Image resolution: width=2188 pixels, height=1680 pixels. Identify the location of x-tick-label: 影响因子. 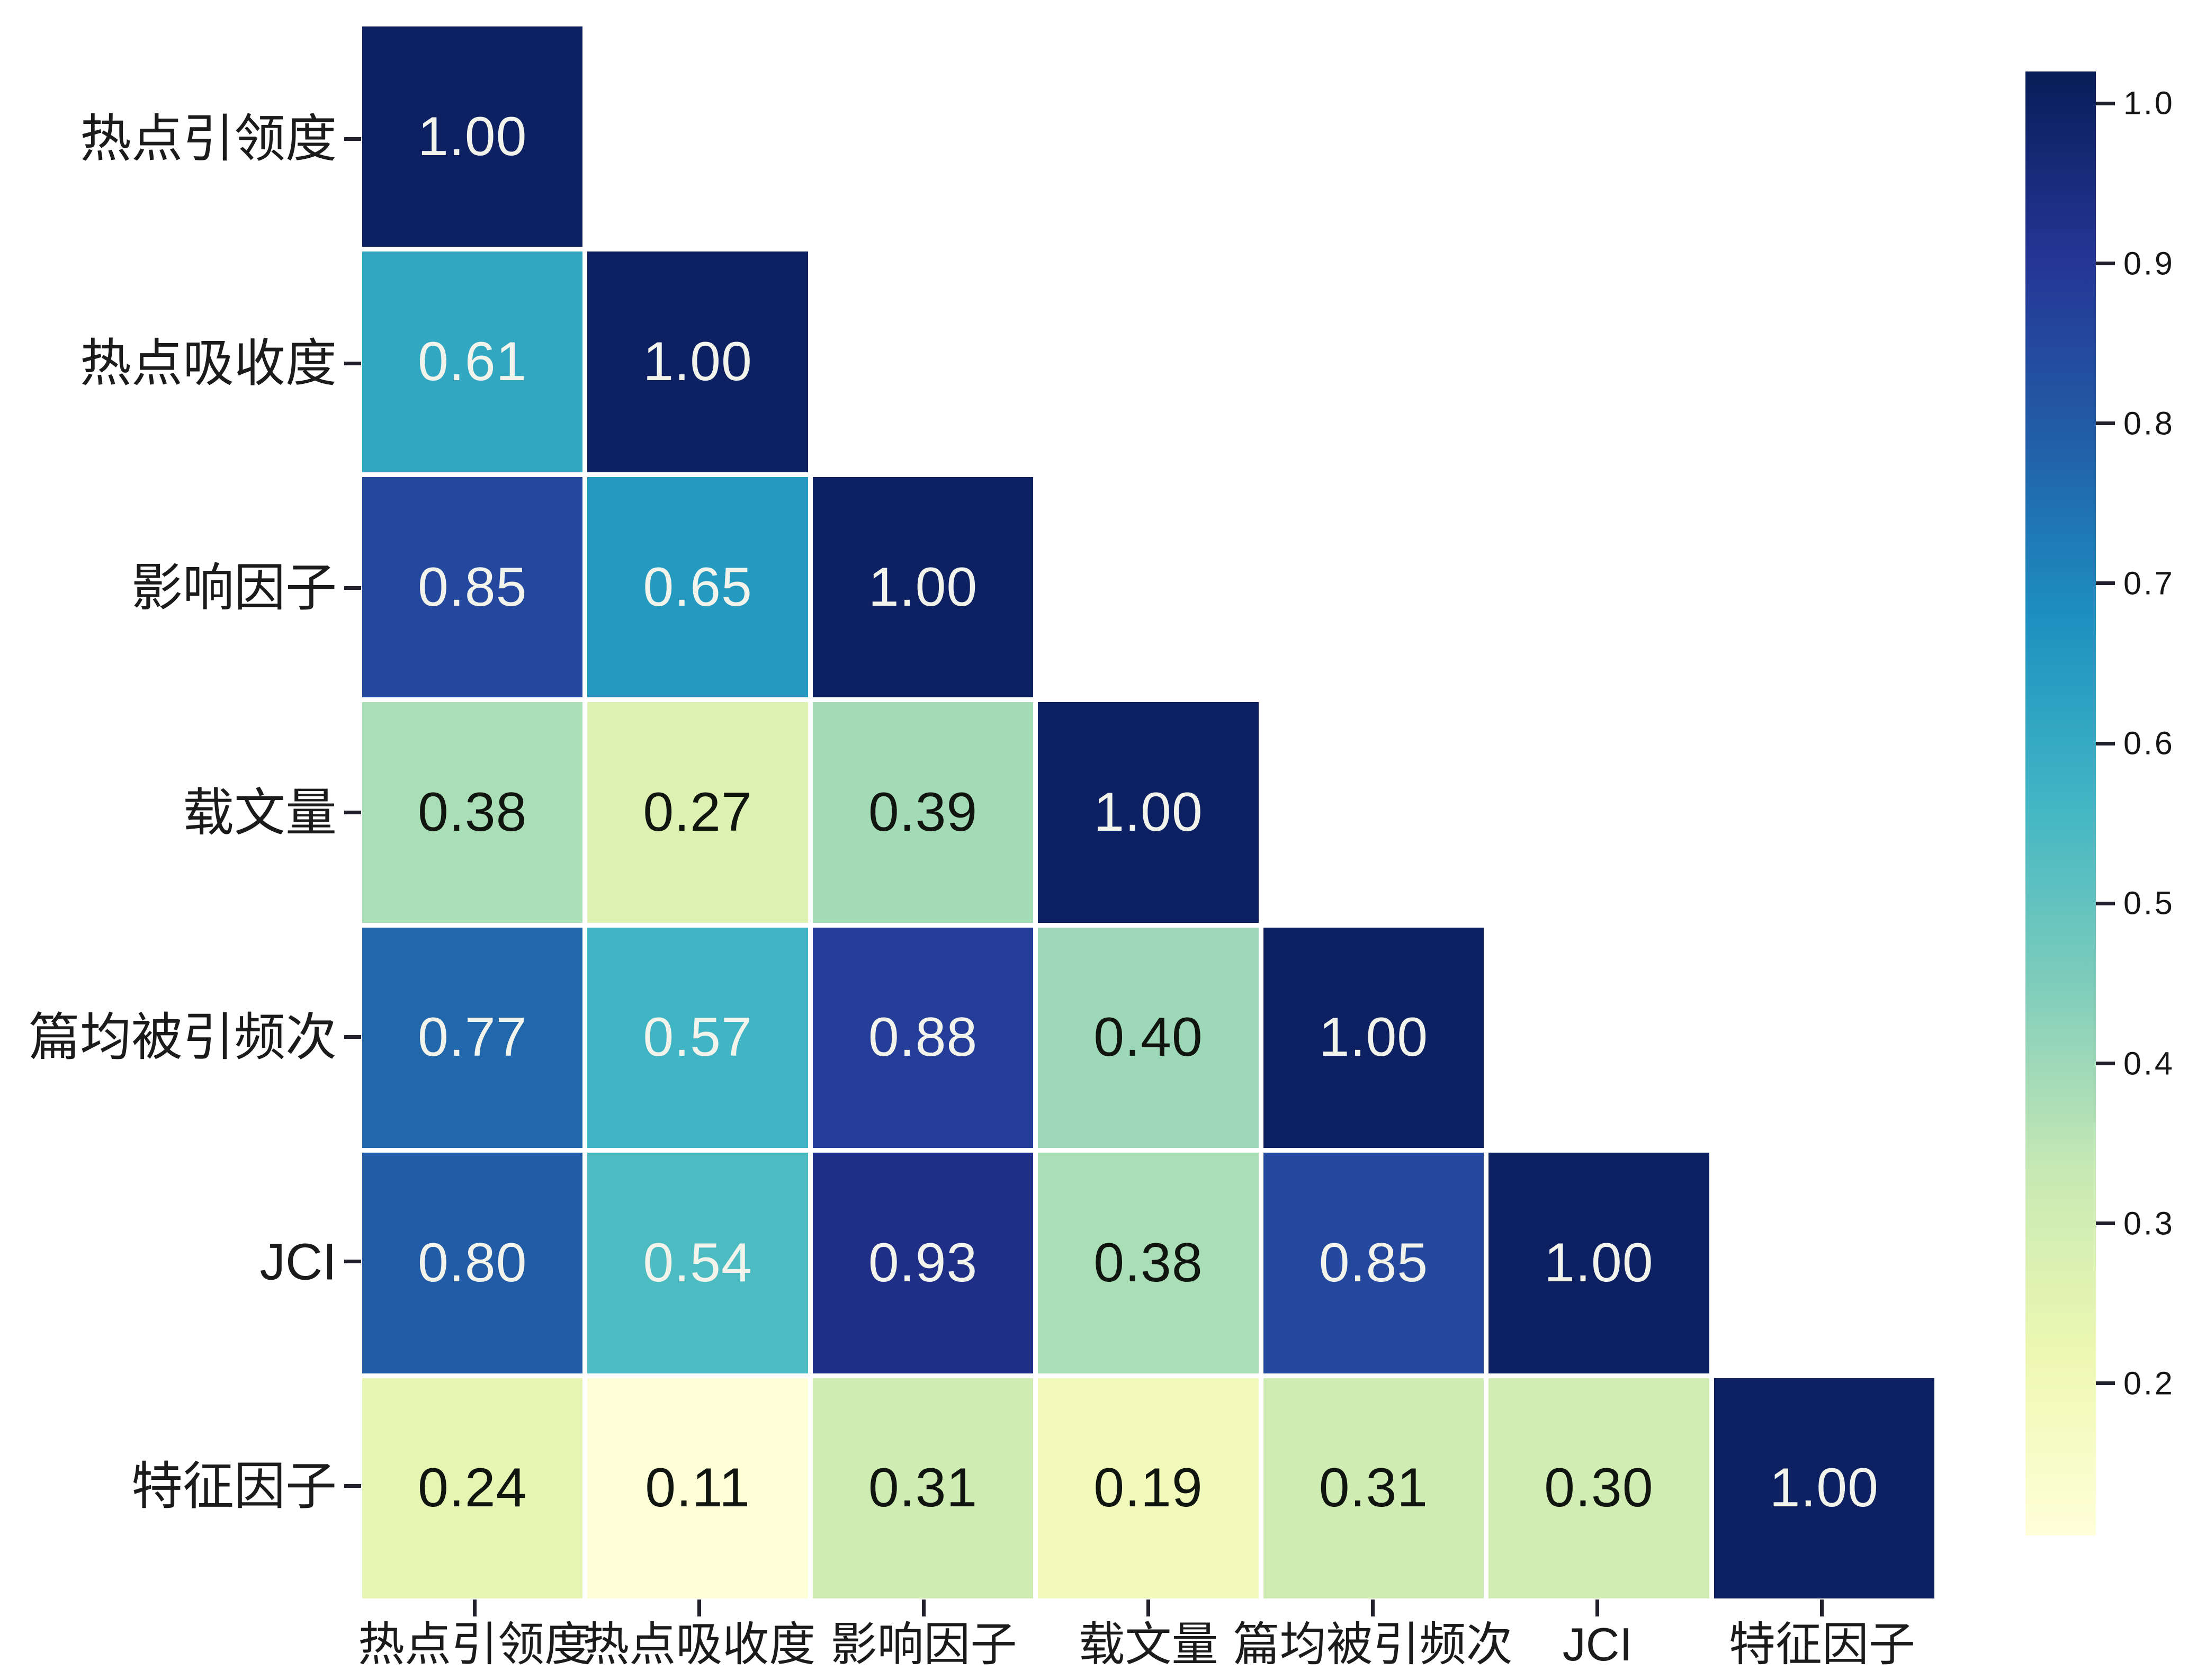
(923, 1644).